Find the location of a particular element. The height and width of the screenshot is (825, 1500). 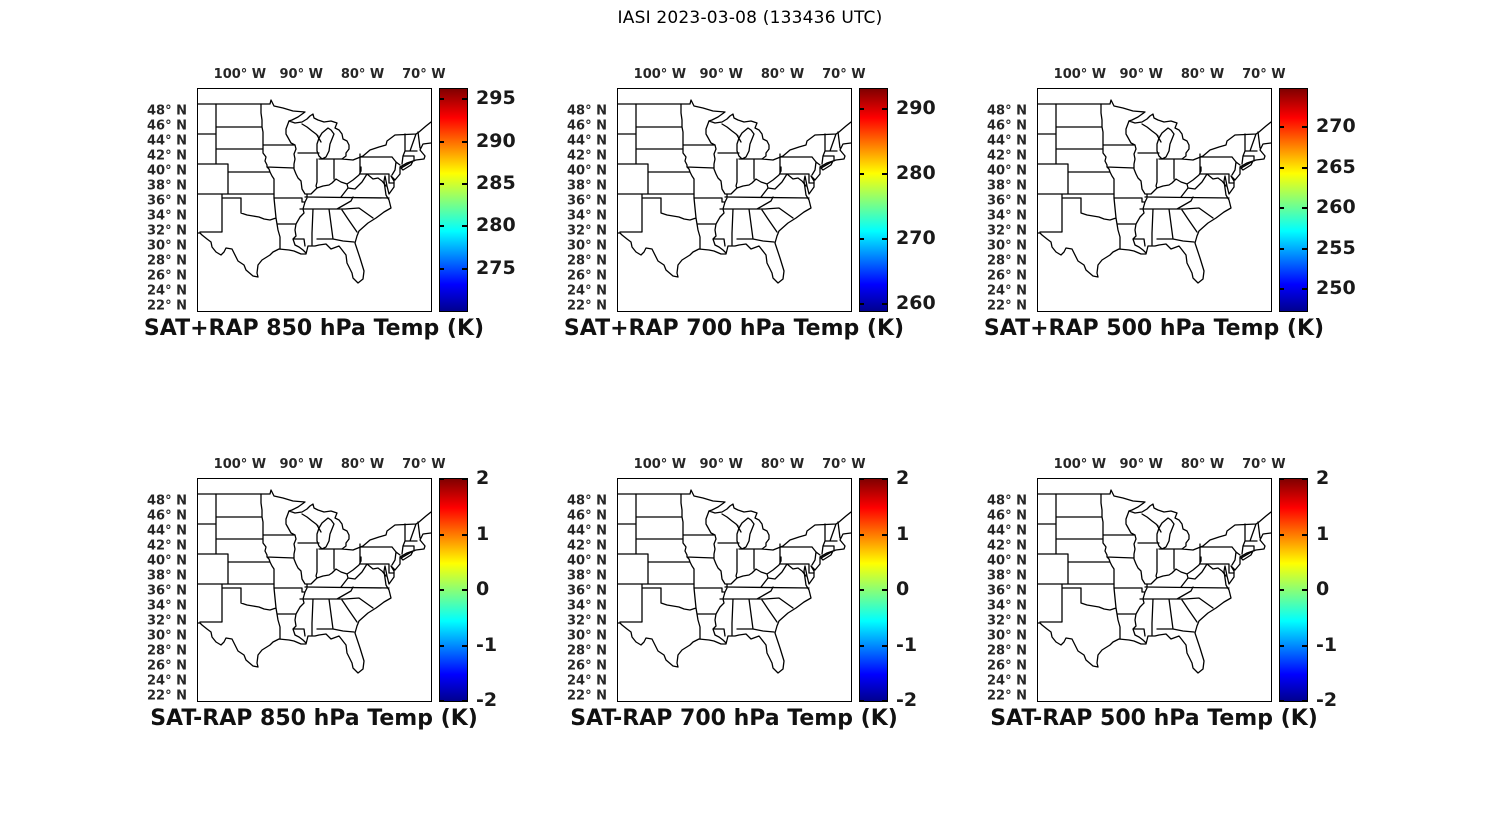

panel-title: SAT-RAP 850 hPa Temp (K) is located at coordinates (314, 718).